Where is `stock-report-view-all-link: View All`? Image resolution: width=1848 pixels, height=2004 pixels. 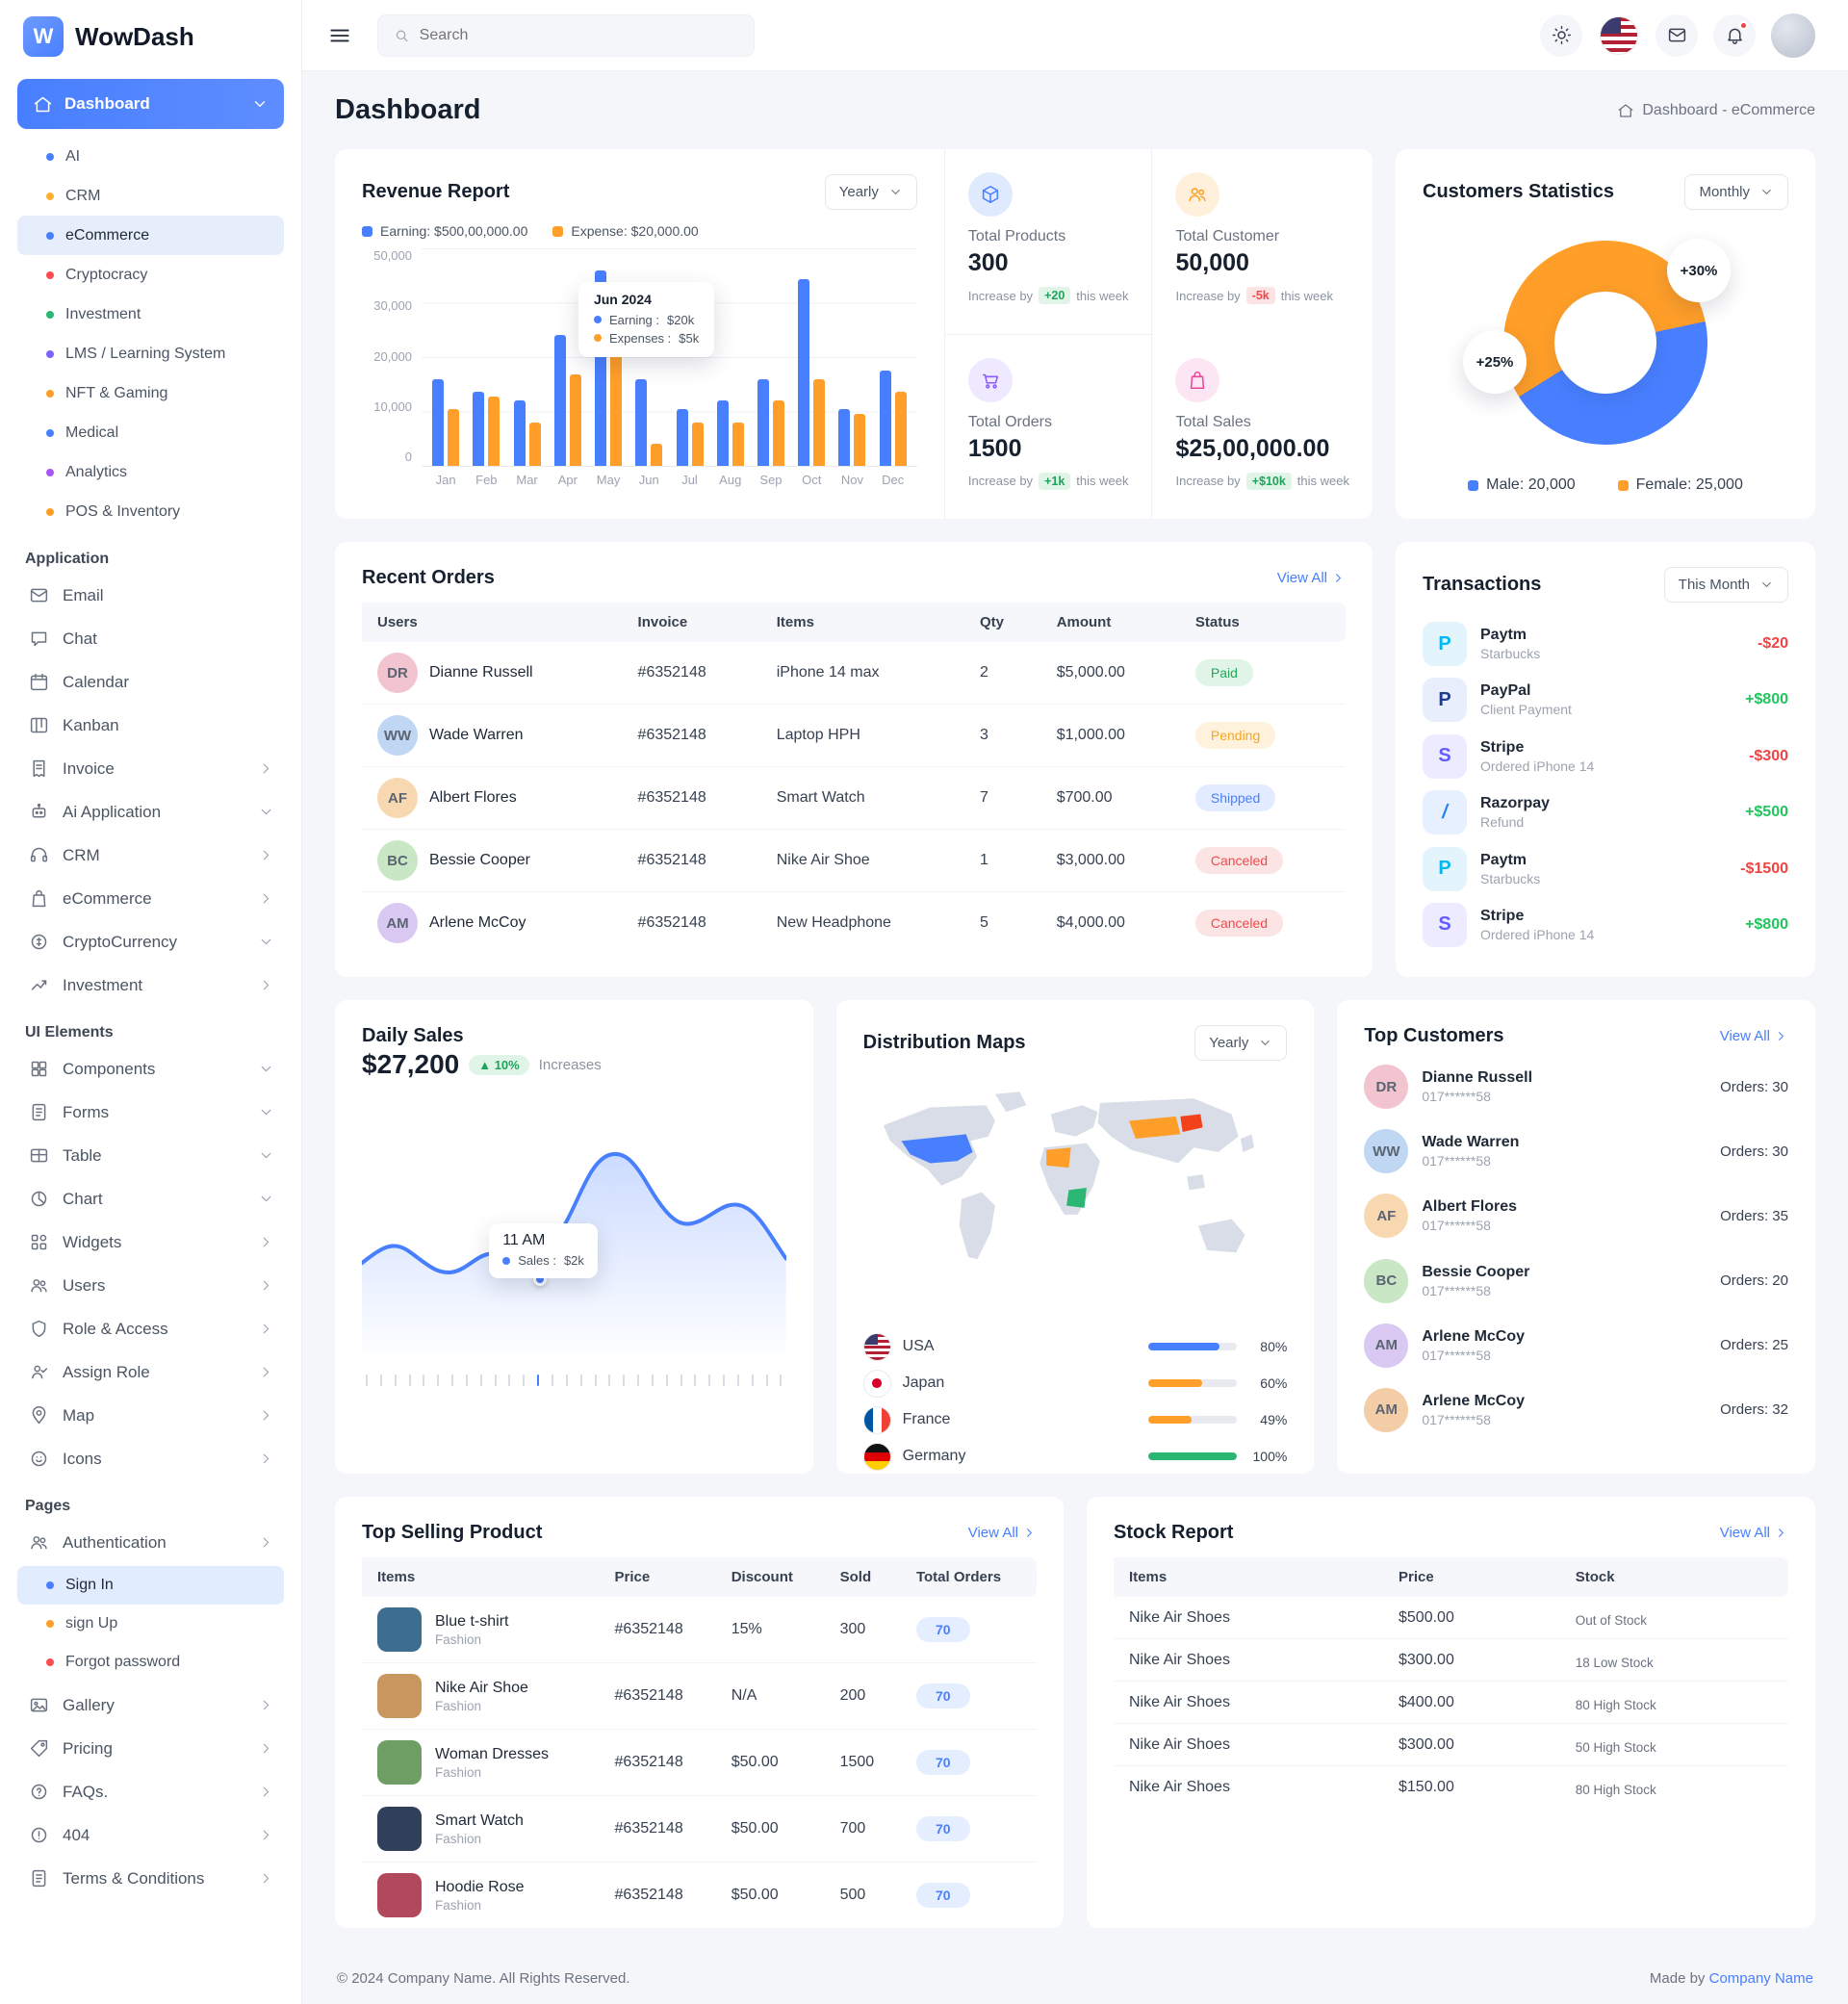 stock-report-view-all-link: View All is located at coordinates (1754, 1533).